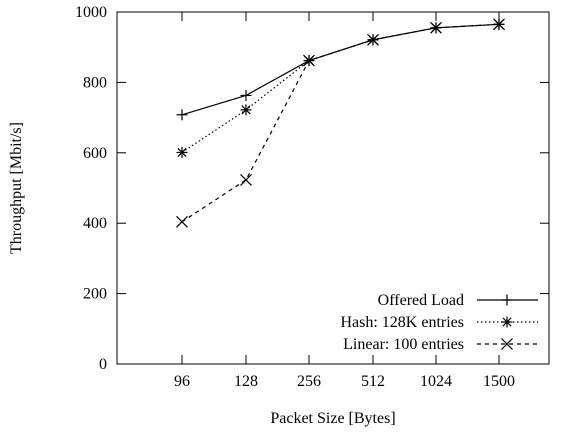  Describe the element at coordinates (340, 69) in the screenshot. I see `series-line-offered-load` at that location.